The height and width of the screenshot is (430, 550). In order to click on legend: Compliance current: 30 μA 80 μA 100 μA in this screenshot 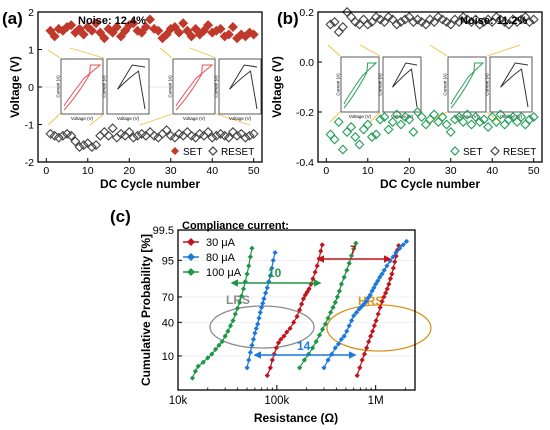, I will do `click(235, 249)`.